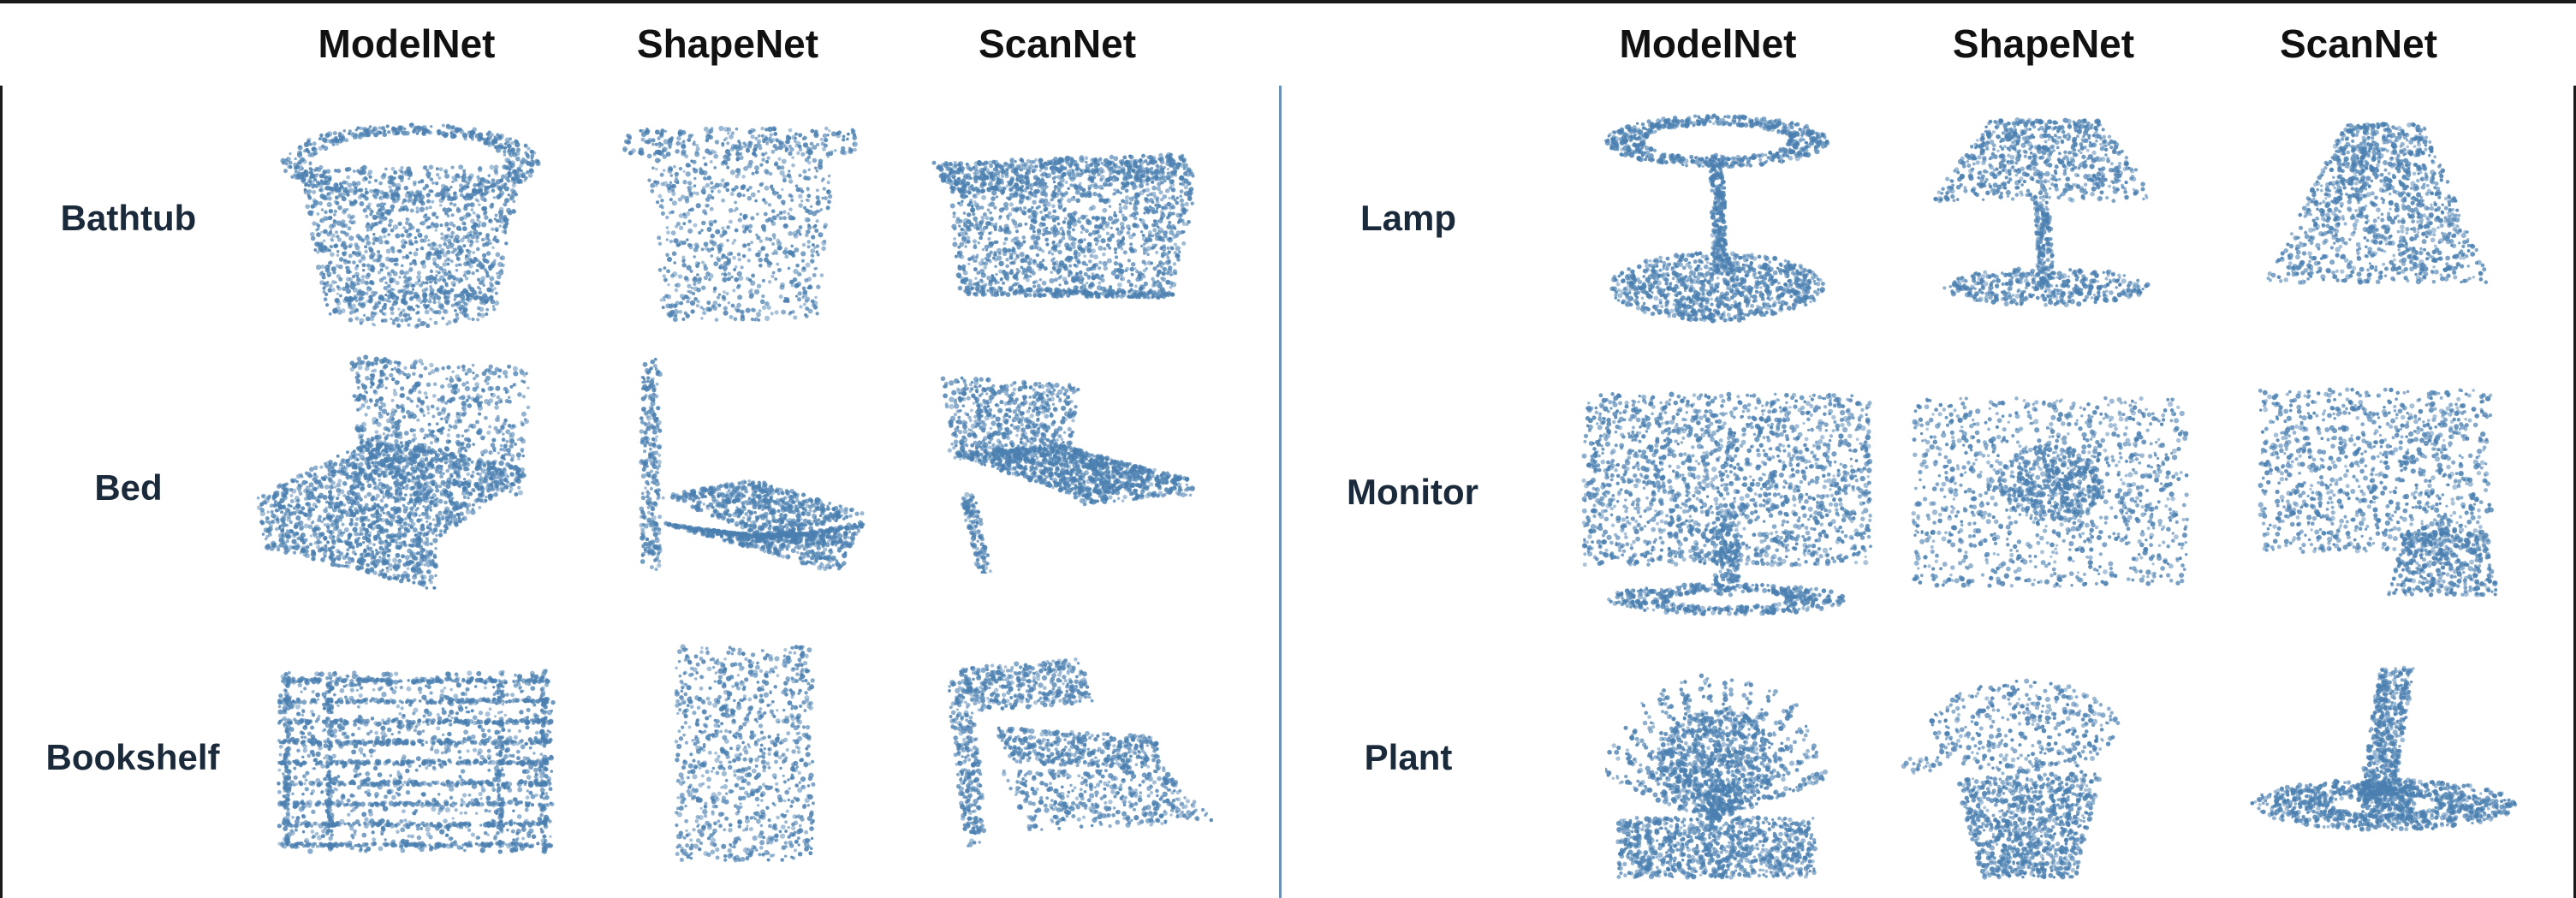  What do you see at coordinates (1412, 492) in the screenshot?
I see `row-label-monitor: Monitor` at bounding box center [1412, 492].